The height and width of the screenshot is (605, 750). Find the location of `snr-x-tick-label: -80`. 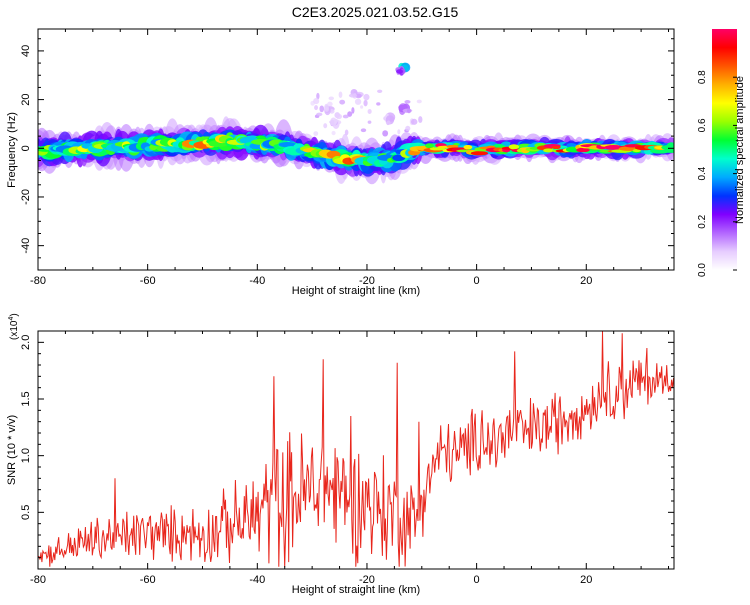

snr-x-tick-label: -80 is located at coordinates (38, 580).